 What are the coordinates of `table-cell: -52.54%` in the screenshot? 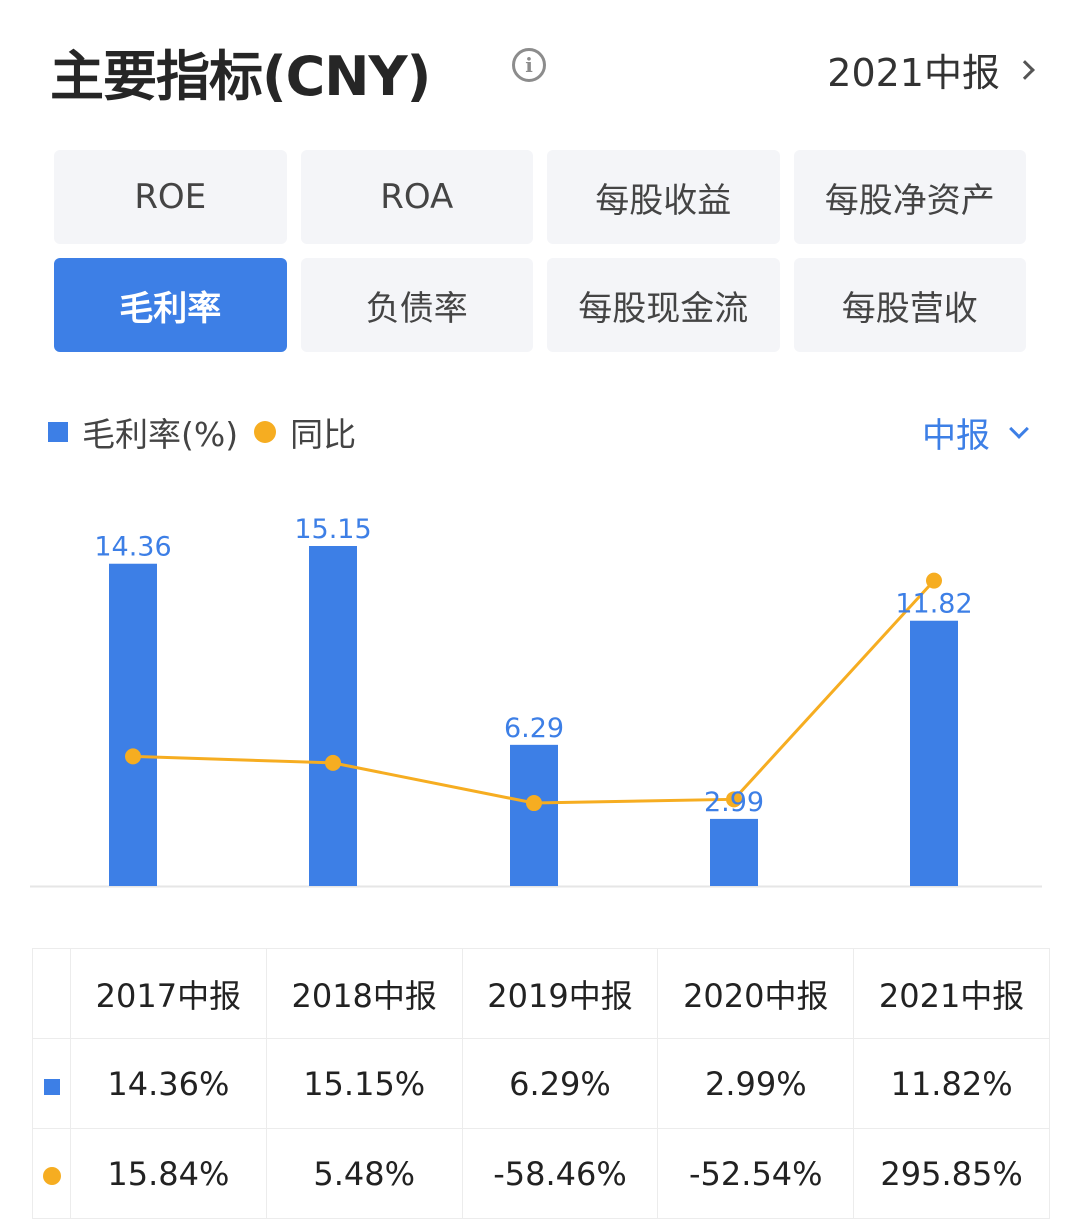 It's located at (756, 1173).